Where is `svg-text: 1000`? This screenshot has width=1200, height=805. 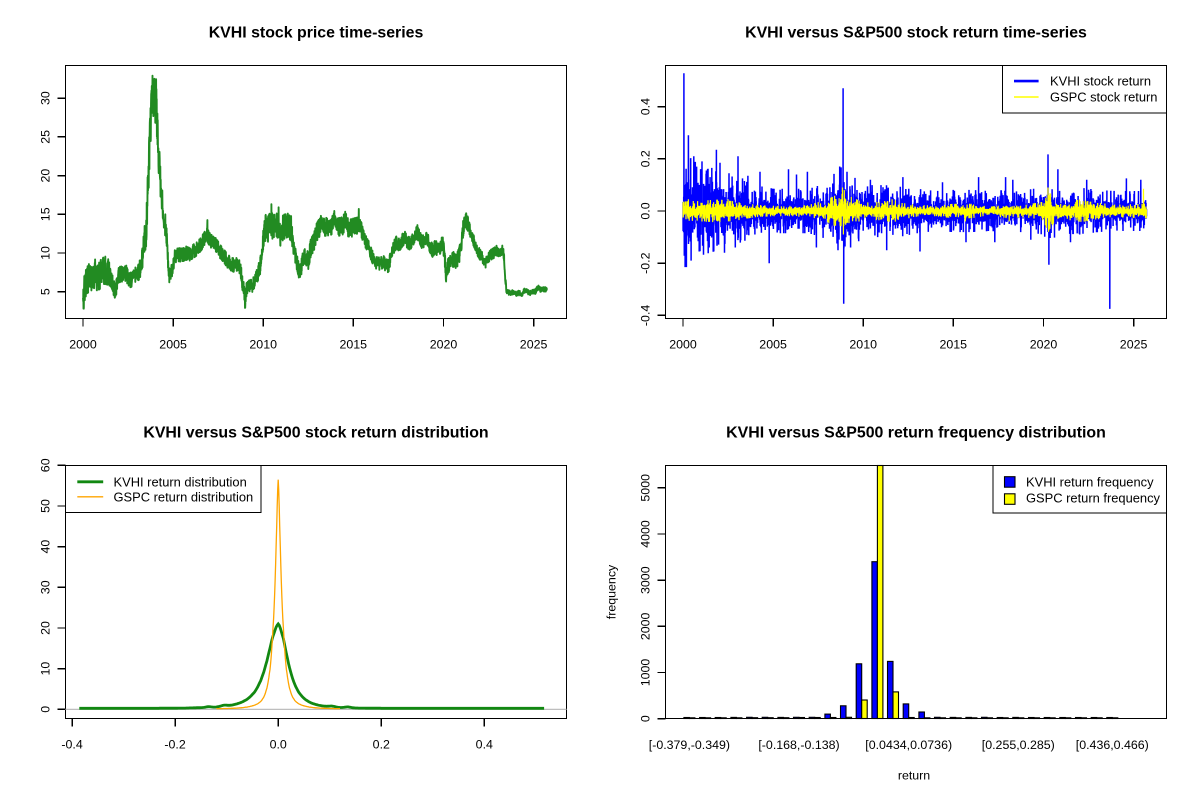 svg-text: 1000 is located at coordinates (646, 673).